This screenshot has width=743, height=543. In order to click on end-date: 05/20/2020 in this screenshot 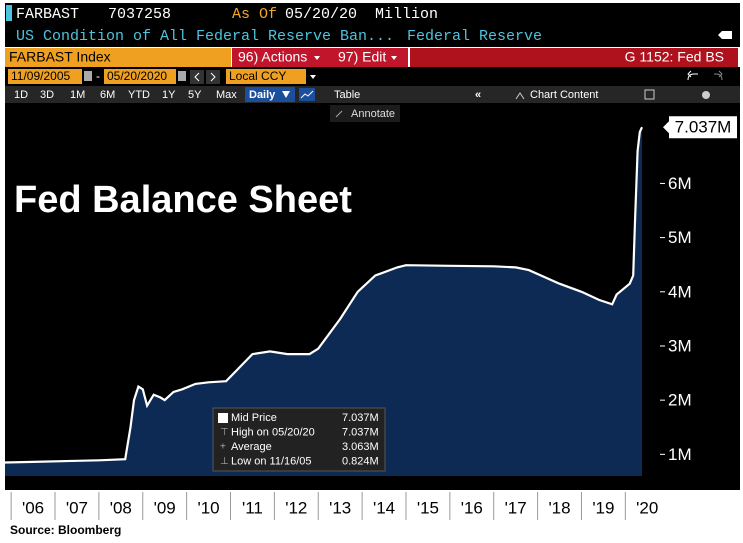, I will do `click(137, 76)`.